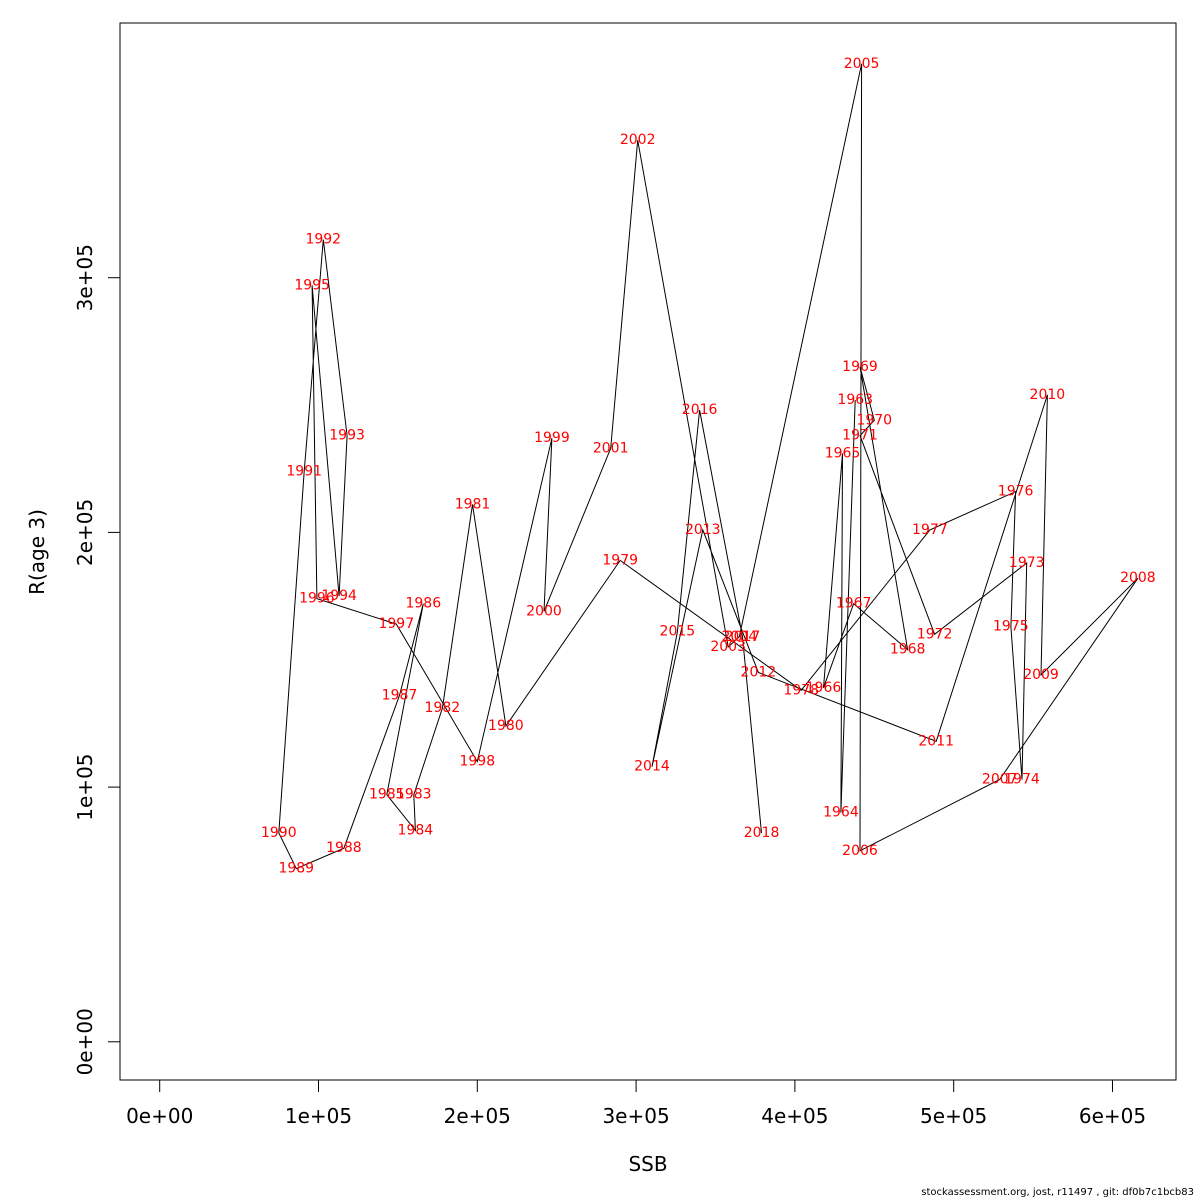  Describe the element at coordinates (37, 552) in the screenshot. I see `y-axis-title: R(age 3)` at that location.